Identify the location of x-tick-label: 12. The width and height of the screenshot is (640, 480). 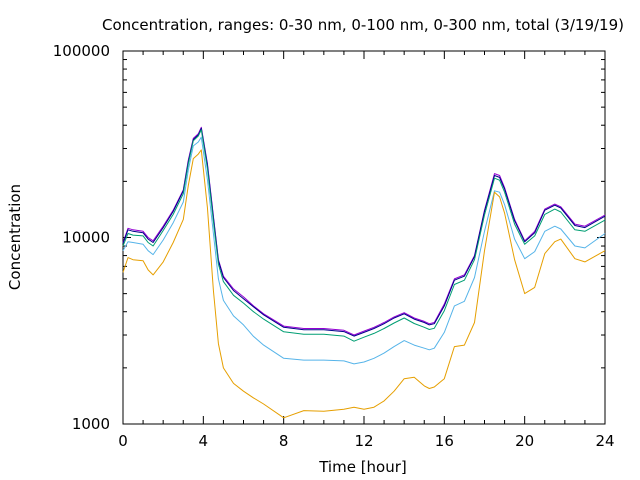
(363, 441).